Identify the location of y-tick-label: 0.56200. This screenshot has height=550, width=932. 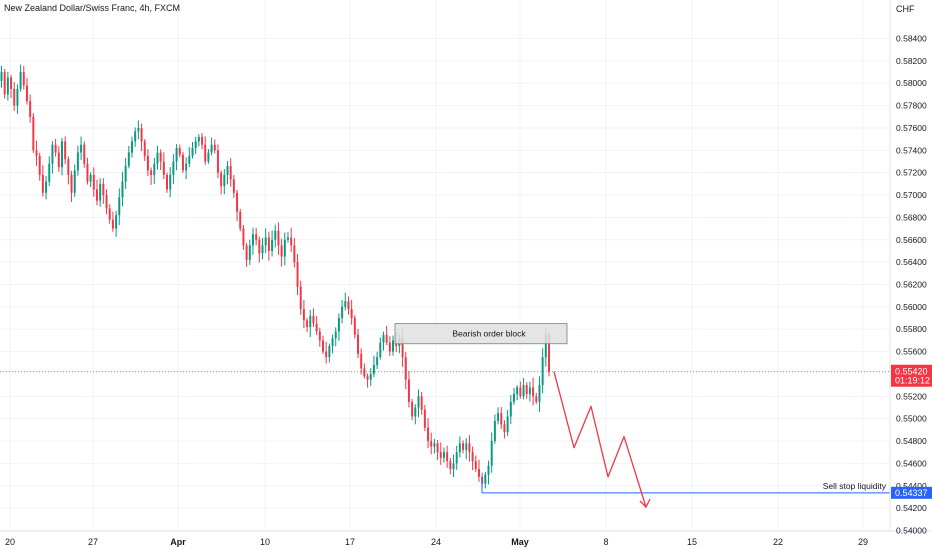
(911, 285).